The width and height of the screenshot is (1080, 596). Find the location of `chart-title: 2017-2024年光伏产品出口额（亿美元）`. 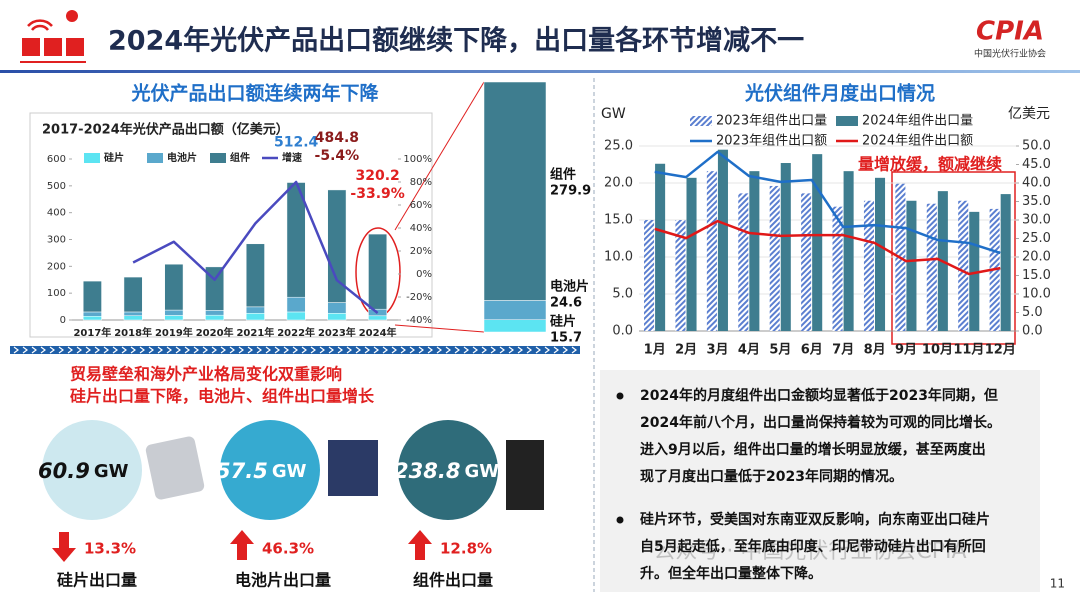

chart-title: 2017-2024年光伏产品出口额（亿美元） is located at coordinates (165, 130).